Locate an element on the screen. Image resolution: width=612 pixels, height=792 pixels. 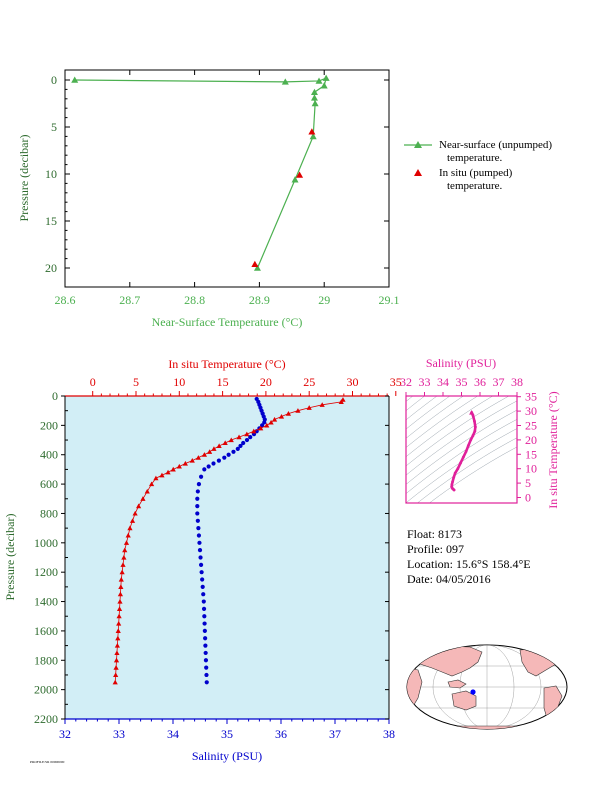
legend-text-pumped-2: temperature. is located at coordinates (475, 186).